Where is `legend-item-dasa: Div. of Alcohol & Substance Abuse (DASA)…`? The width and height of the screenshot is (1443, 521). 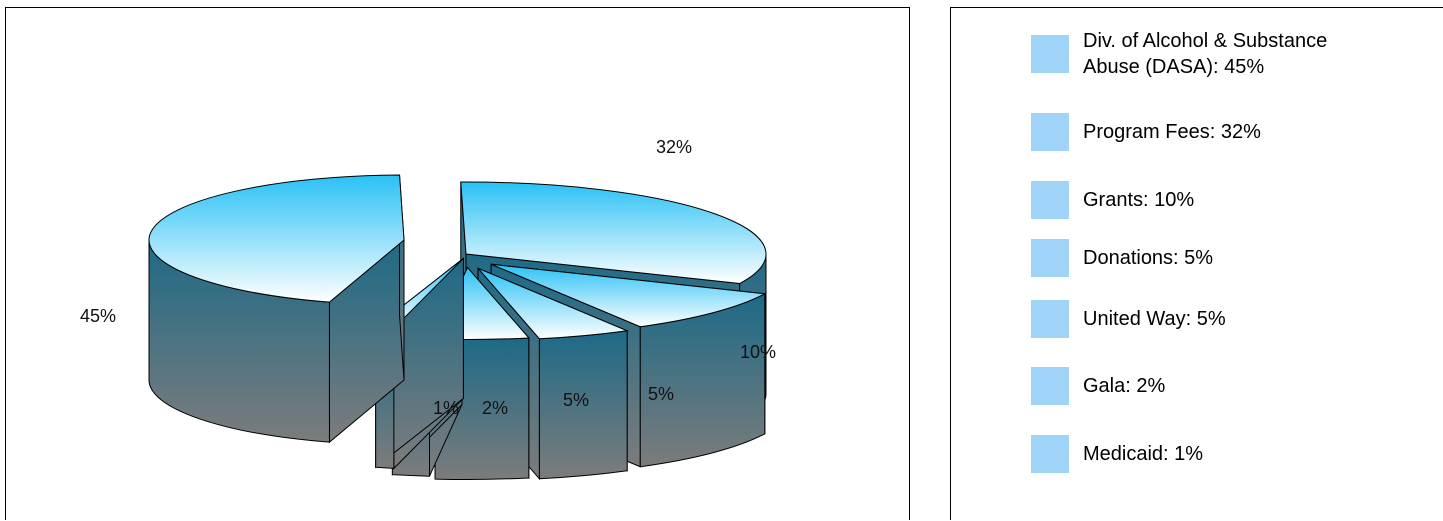
legend-item-dasa: Div. of Alcohol & Substance Abuse (DASA)… is located at coordinates (1237, 54).